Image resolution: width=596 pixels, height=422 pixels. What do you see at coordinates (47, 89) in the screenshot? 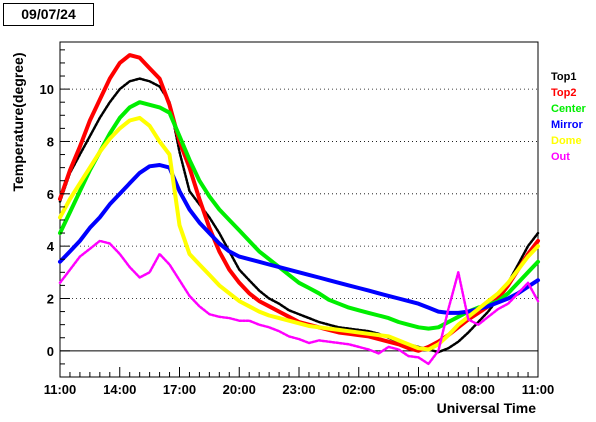
I see `y-tick-label: 10` at bounding box center [47, 89].